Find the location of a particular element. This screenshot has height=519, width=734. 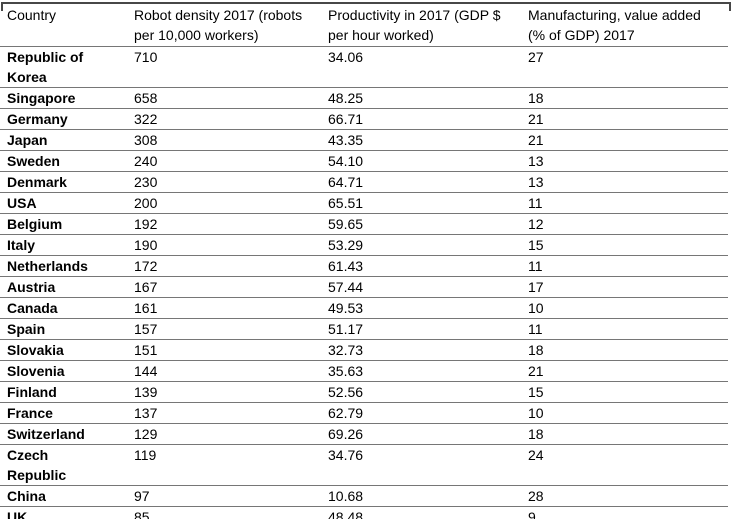

cell-productivity: 34.76 is located at coordinates (421, 465).